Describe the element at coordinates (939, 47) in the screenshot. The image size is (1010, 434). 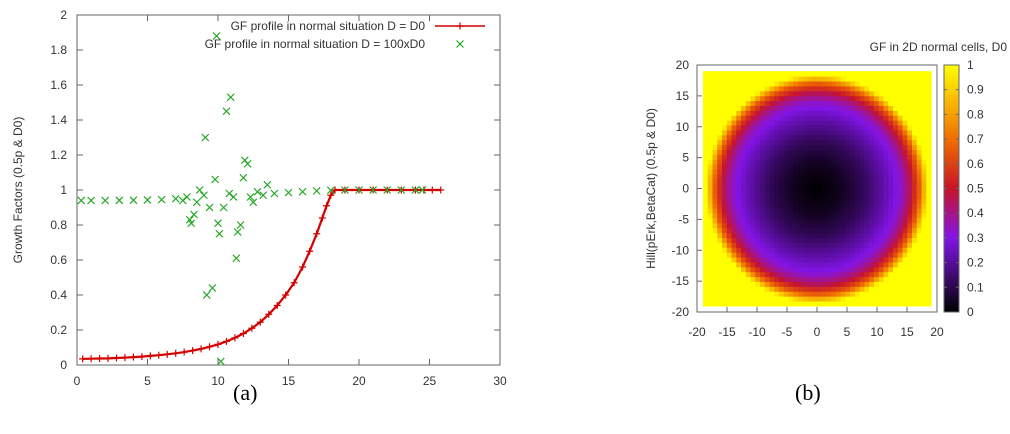
I see `chart-title: GF in 2D normal cells, D0` at that location.